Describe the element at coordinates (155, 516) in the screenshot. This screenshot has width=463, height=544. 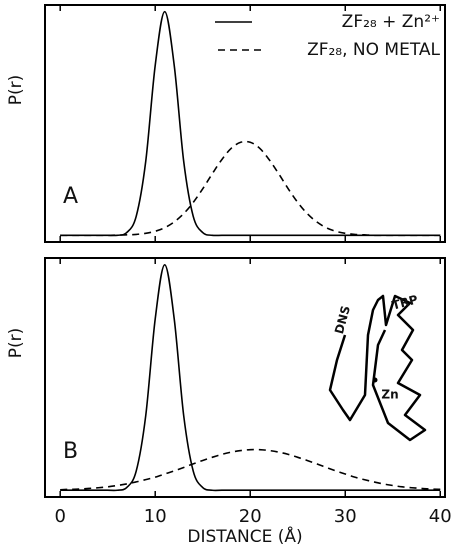
I see `x-tick-label: 10` at that location.